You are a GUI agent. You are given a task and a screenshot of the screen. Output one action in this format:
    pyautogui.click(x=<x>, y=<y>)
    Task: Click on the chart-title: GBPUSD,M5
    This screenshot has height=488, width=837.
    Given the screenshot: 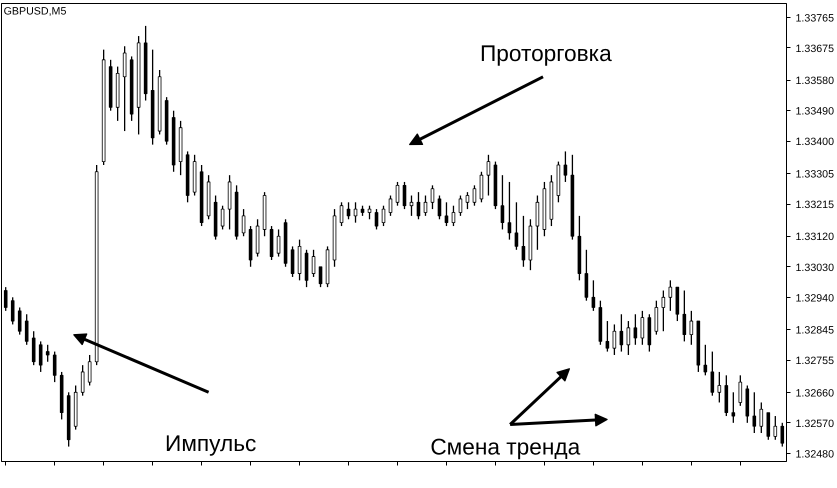 What is the action you would take?
    pyautogui.click(x=35, y=12)
    